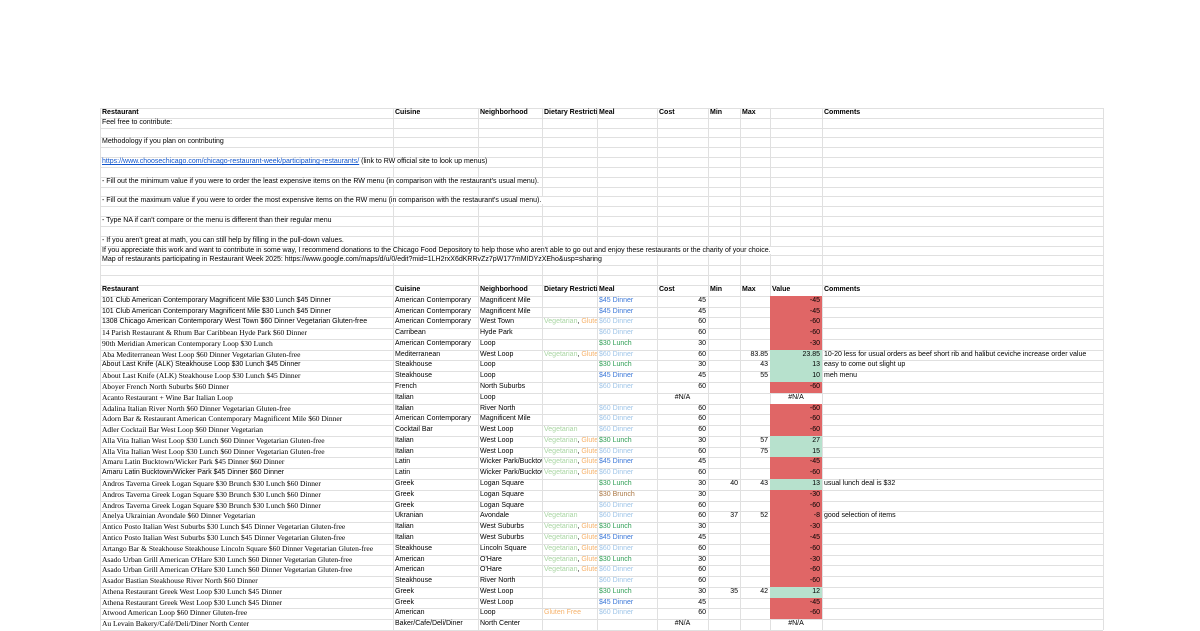 The width and height of the screenshot is (1200, 631). What do you see at coordinates (616, 462) in the screenshot?
I see `cell-meal: $45 Dinner` at bounding box center [616, 462].